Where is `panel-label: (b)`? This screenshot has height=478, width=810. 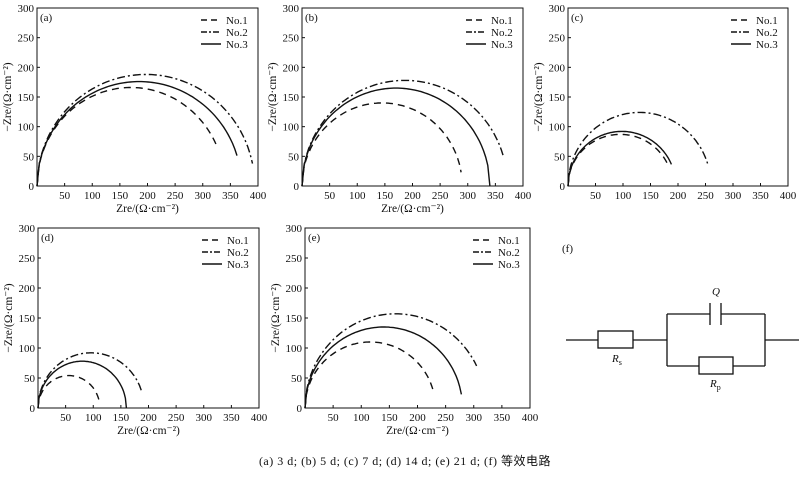 panel-label: (b) is located at coordinates (311, 18).